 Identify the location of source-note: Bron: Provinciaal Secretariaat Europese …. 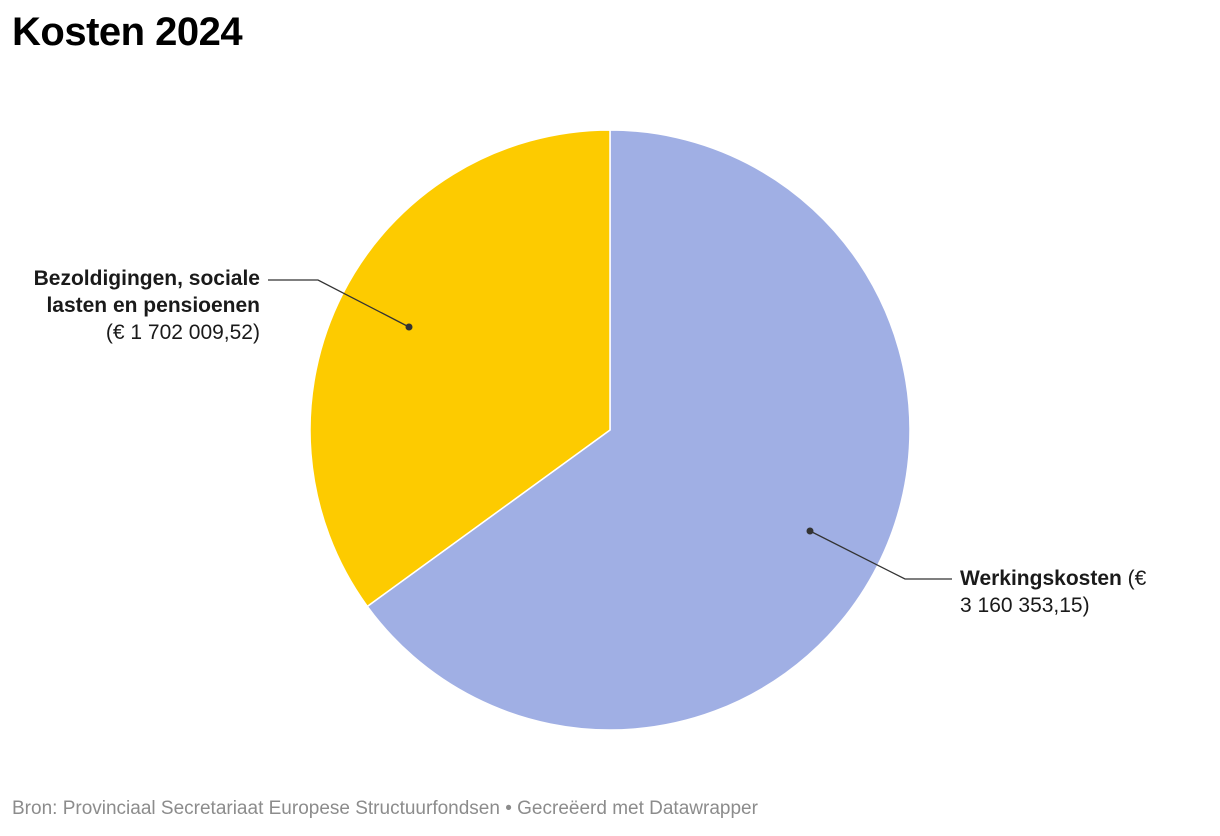
(385, 808).